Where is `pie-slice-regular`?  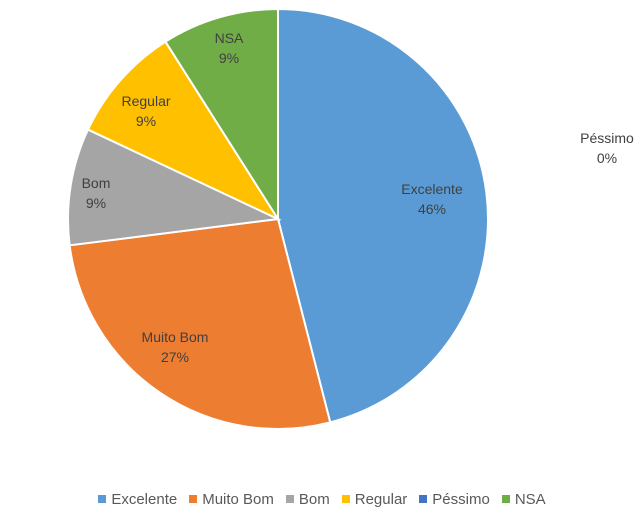 pie-slice-regular is located at coordinates (183, 131).